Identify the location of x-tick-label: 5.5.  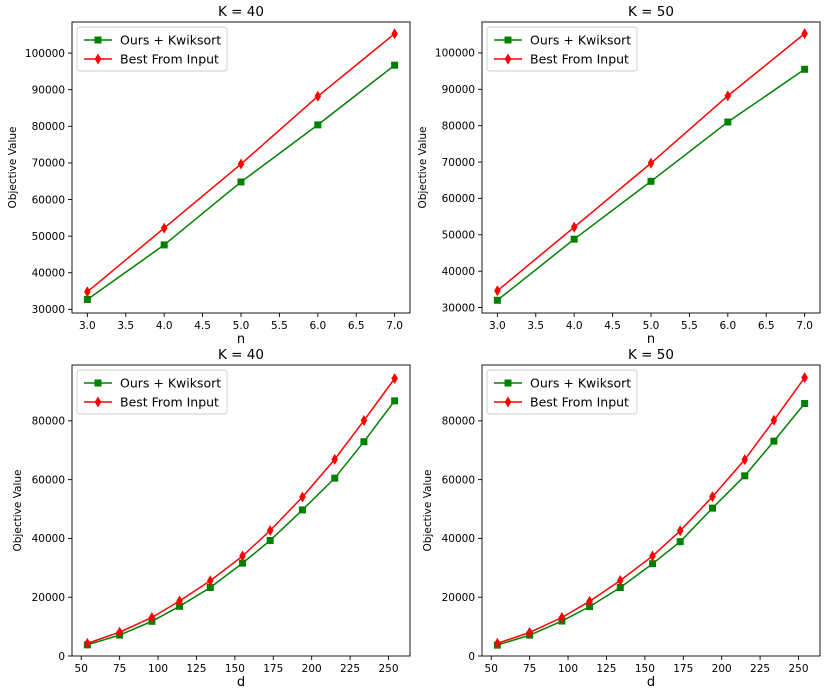
(279, 326).